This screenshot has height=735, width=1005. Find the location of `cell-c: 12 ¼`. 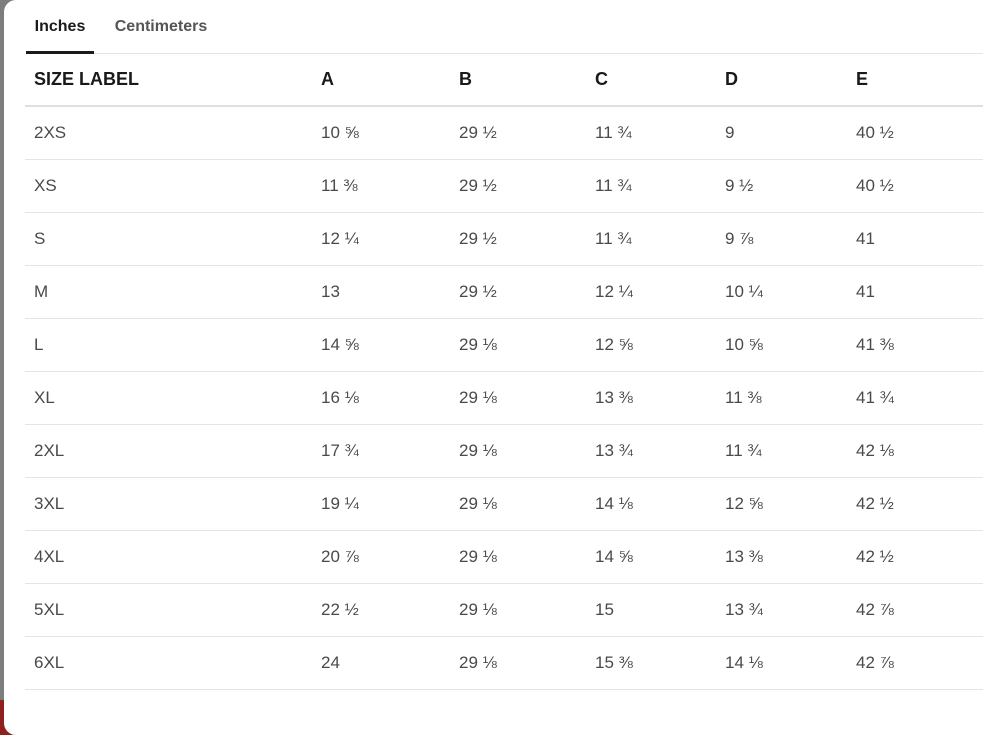

cell-c: 12 ¼ is located at coordinates (614, 291).